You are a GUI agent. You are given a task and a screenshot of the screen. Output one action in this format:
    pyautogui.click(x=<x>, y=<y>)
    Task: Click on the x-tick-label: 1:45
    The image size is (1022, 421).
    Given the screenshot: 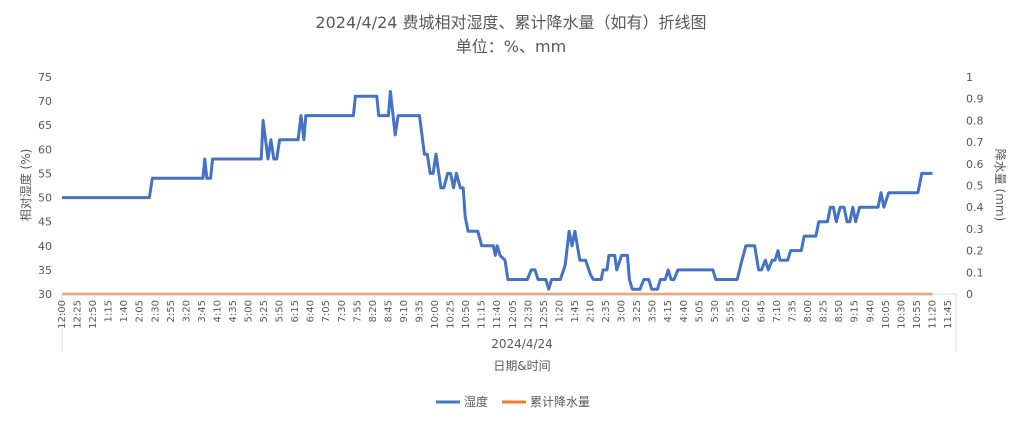 What is the action you would take?
    pyautogui.click(x=575, y=311)
    